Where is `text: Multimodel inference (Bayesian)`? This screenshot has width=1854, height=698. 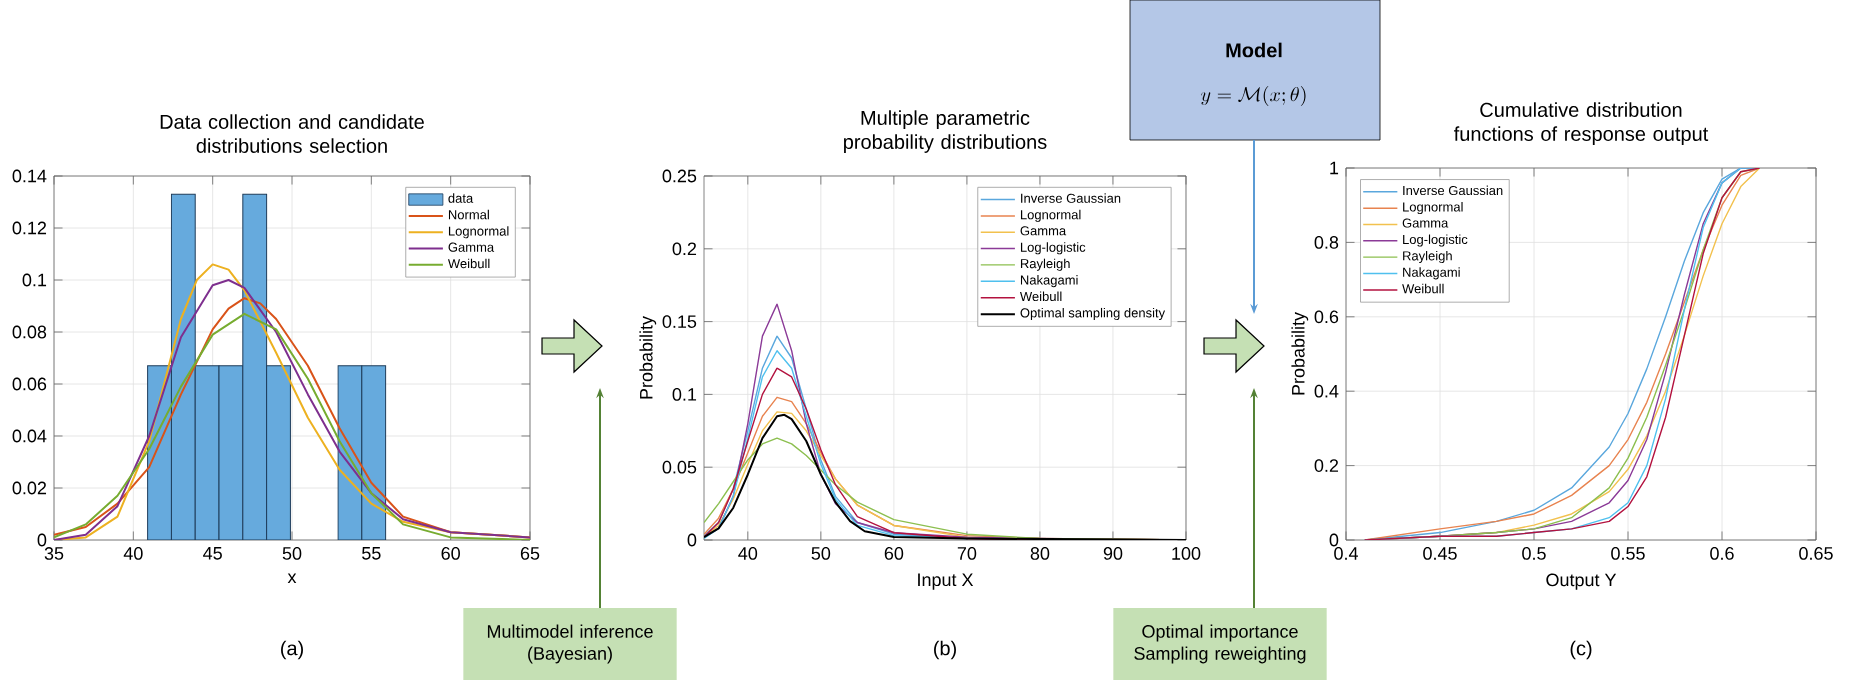
text: Multimodel inference (Bayesian) is located at coordinates (570, 644).